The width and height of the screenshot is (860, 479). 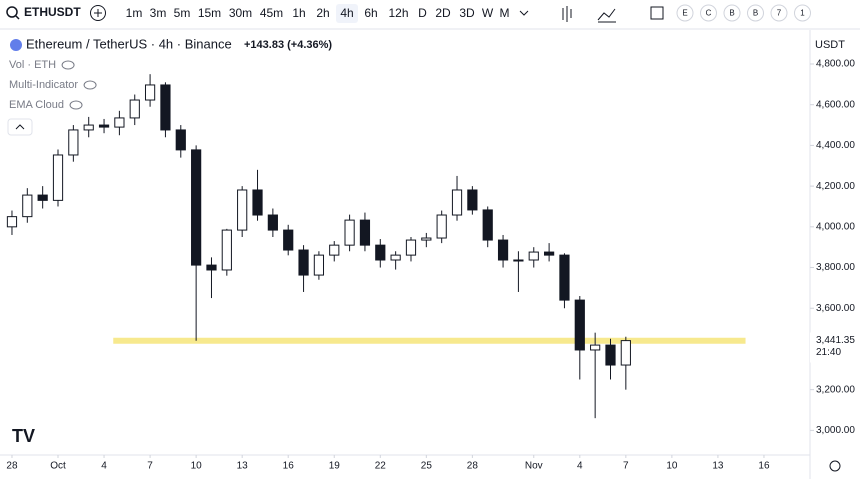 I want to click on add-symbol, so click(x=98, y=13).